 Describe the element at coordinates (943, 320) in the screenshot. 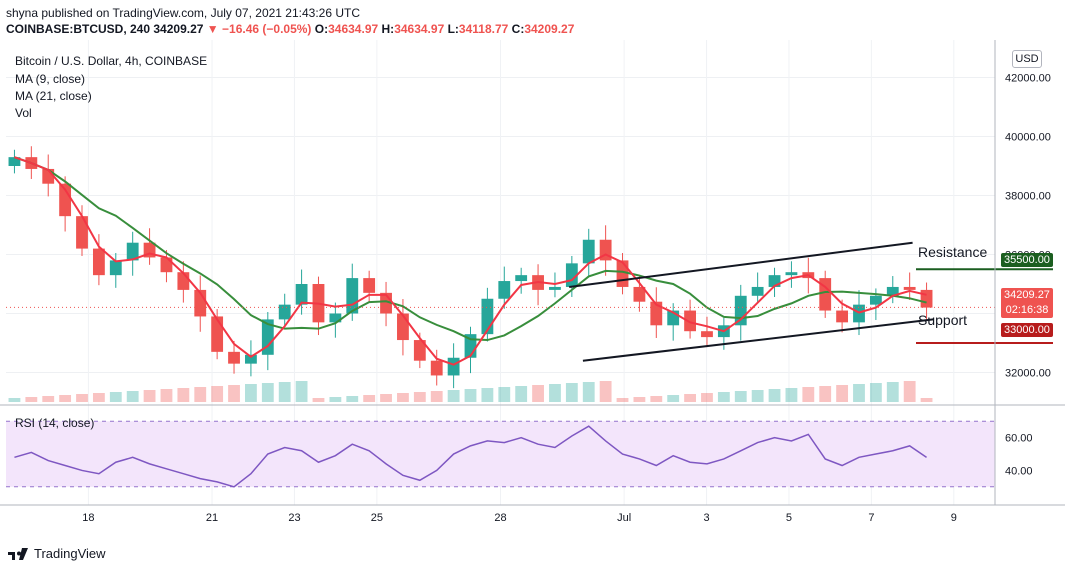

I see `support-label: Support` at that location.